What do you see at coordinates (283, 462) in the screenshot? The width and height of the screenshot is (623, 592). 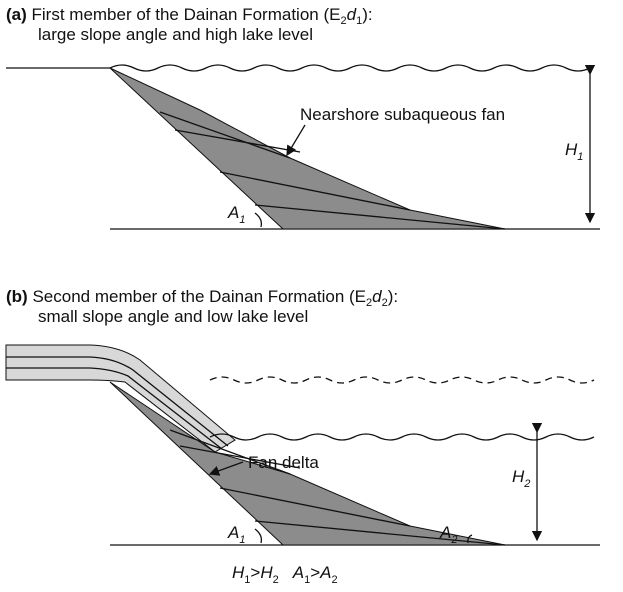 I see `fan-label-b: Fan delta` at bounding box center [283, 462].